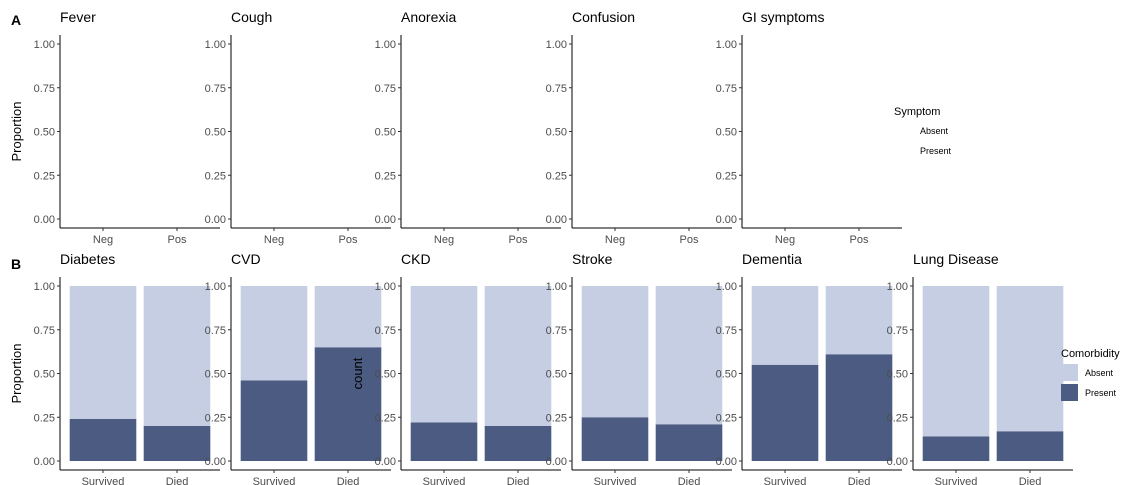  What do you see at coordinates (934, 131) in the screenshot?
I see `legend-symptom-item-absent: Absent` at bounding box center [934, 131].